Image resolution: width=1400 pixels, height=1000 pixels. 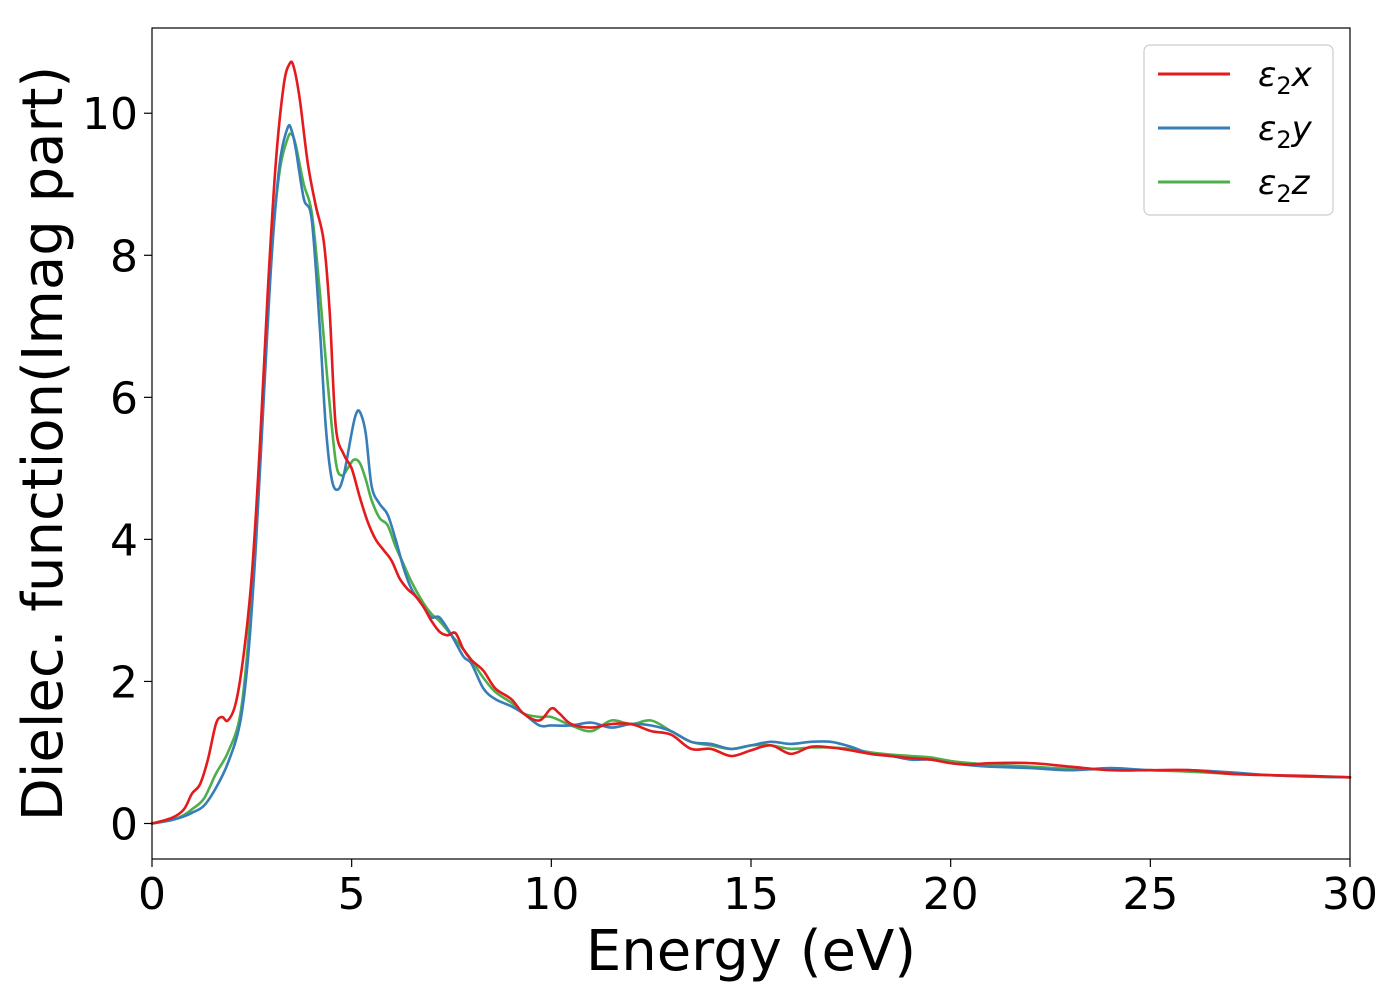 I want to click on x-tick-label: 15, so click(x=751, y=894).